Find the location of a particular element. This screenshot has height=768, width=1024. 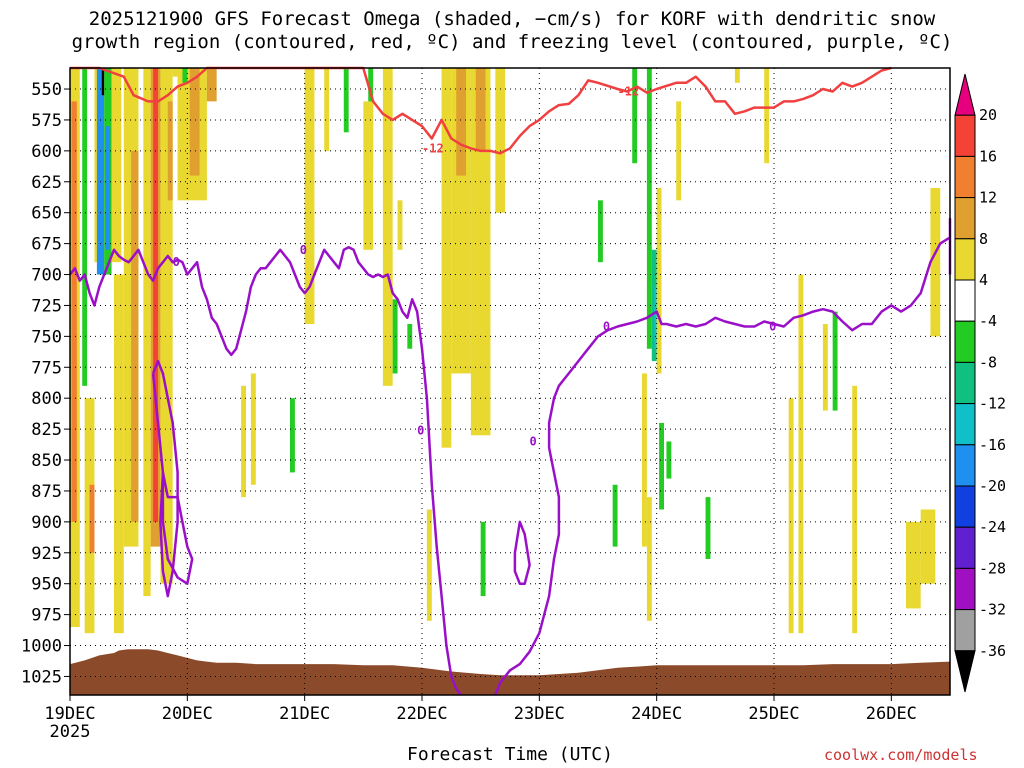

x-tick-label: 20DEC is located at coordinates (187, 714).